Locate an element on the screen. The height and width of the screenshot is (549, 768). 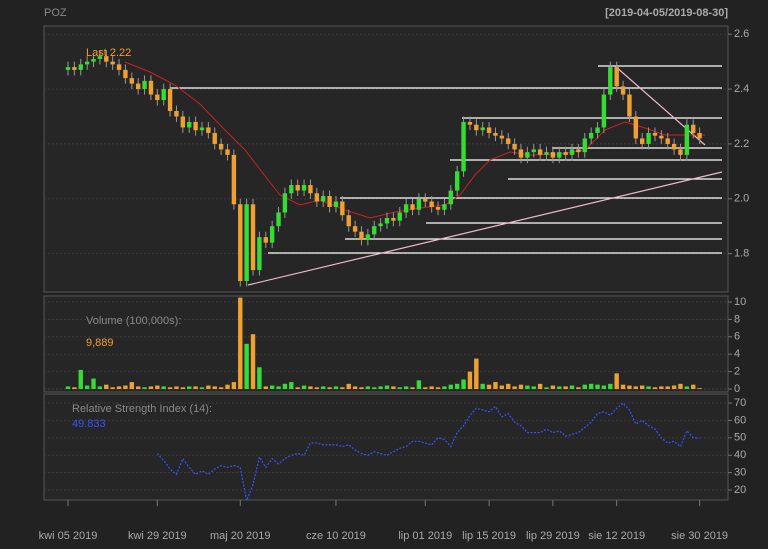
y-tick-label: 40 is located at coordinates (740, 455).